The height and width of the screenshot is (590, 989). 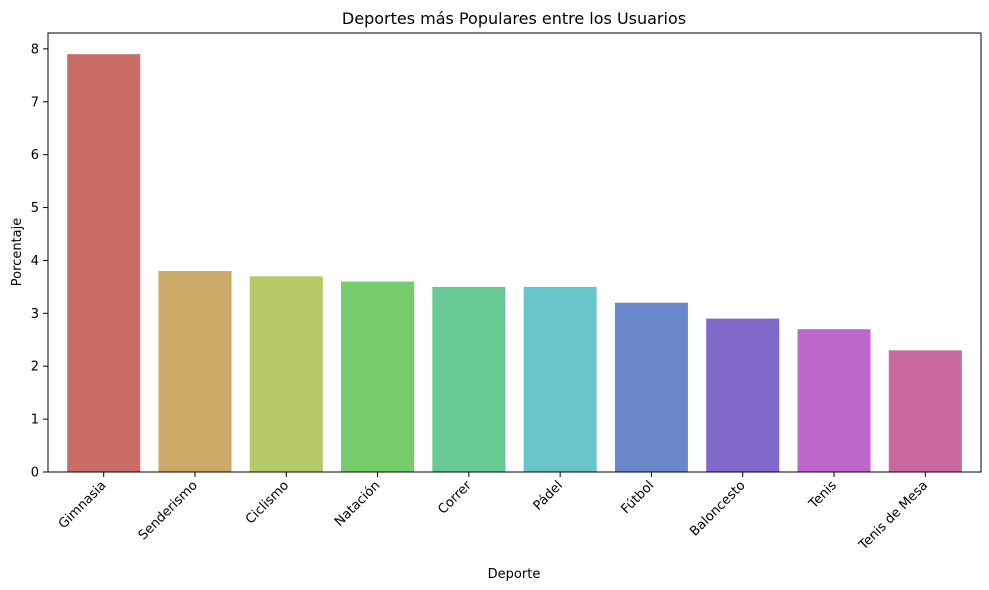 I want to click on bar-senderismo, so click(x=195, y=371).